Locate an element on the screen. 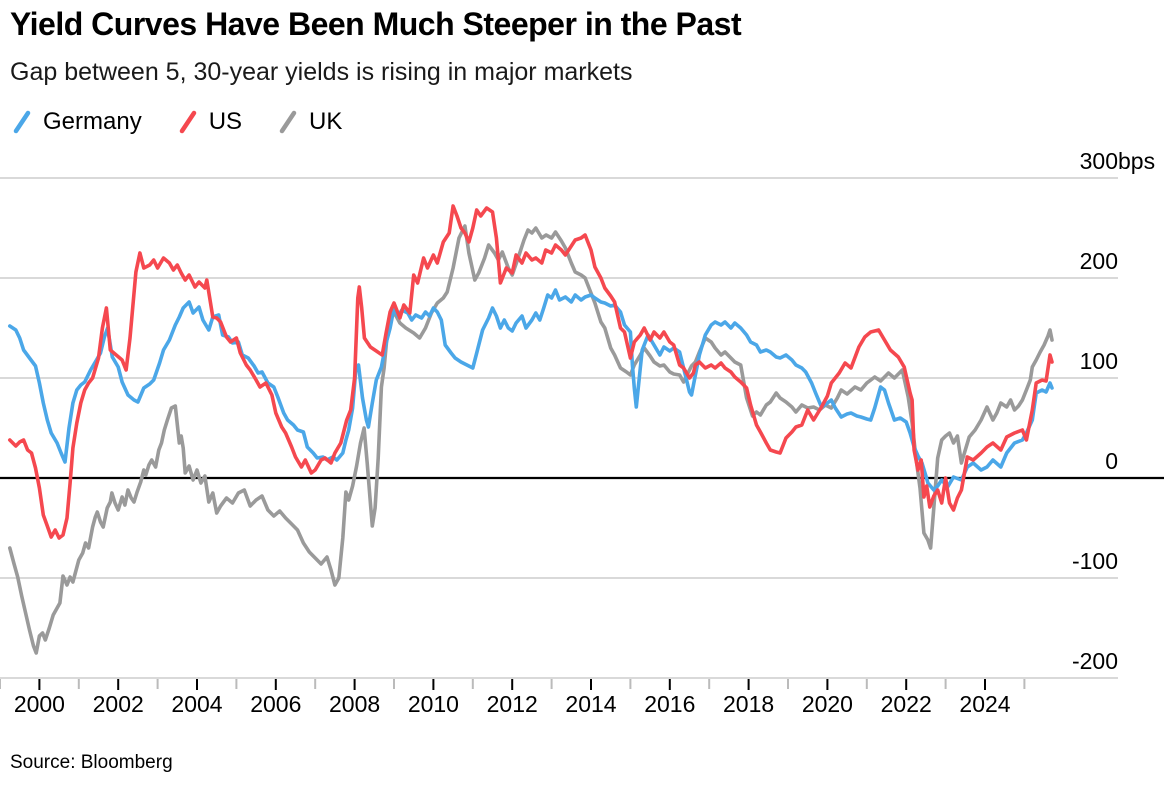  svg-text: 2016 is located at coordinates (669, 704).